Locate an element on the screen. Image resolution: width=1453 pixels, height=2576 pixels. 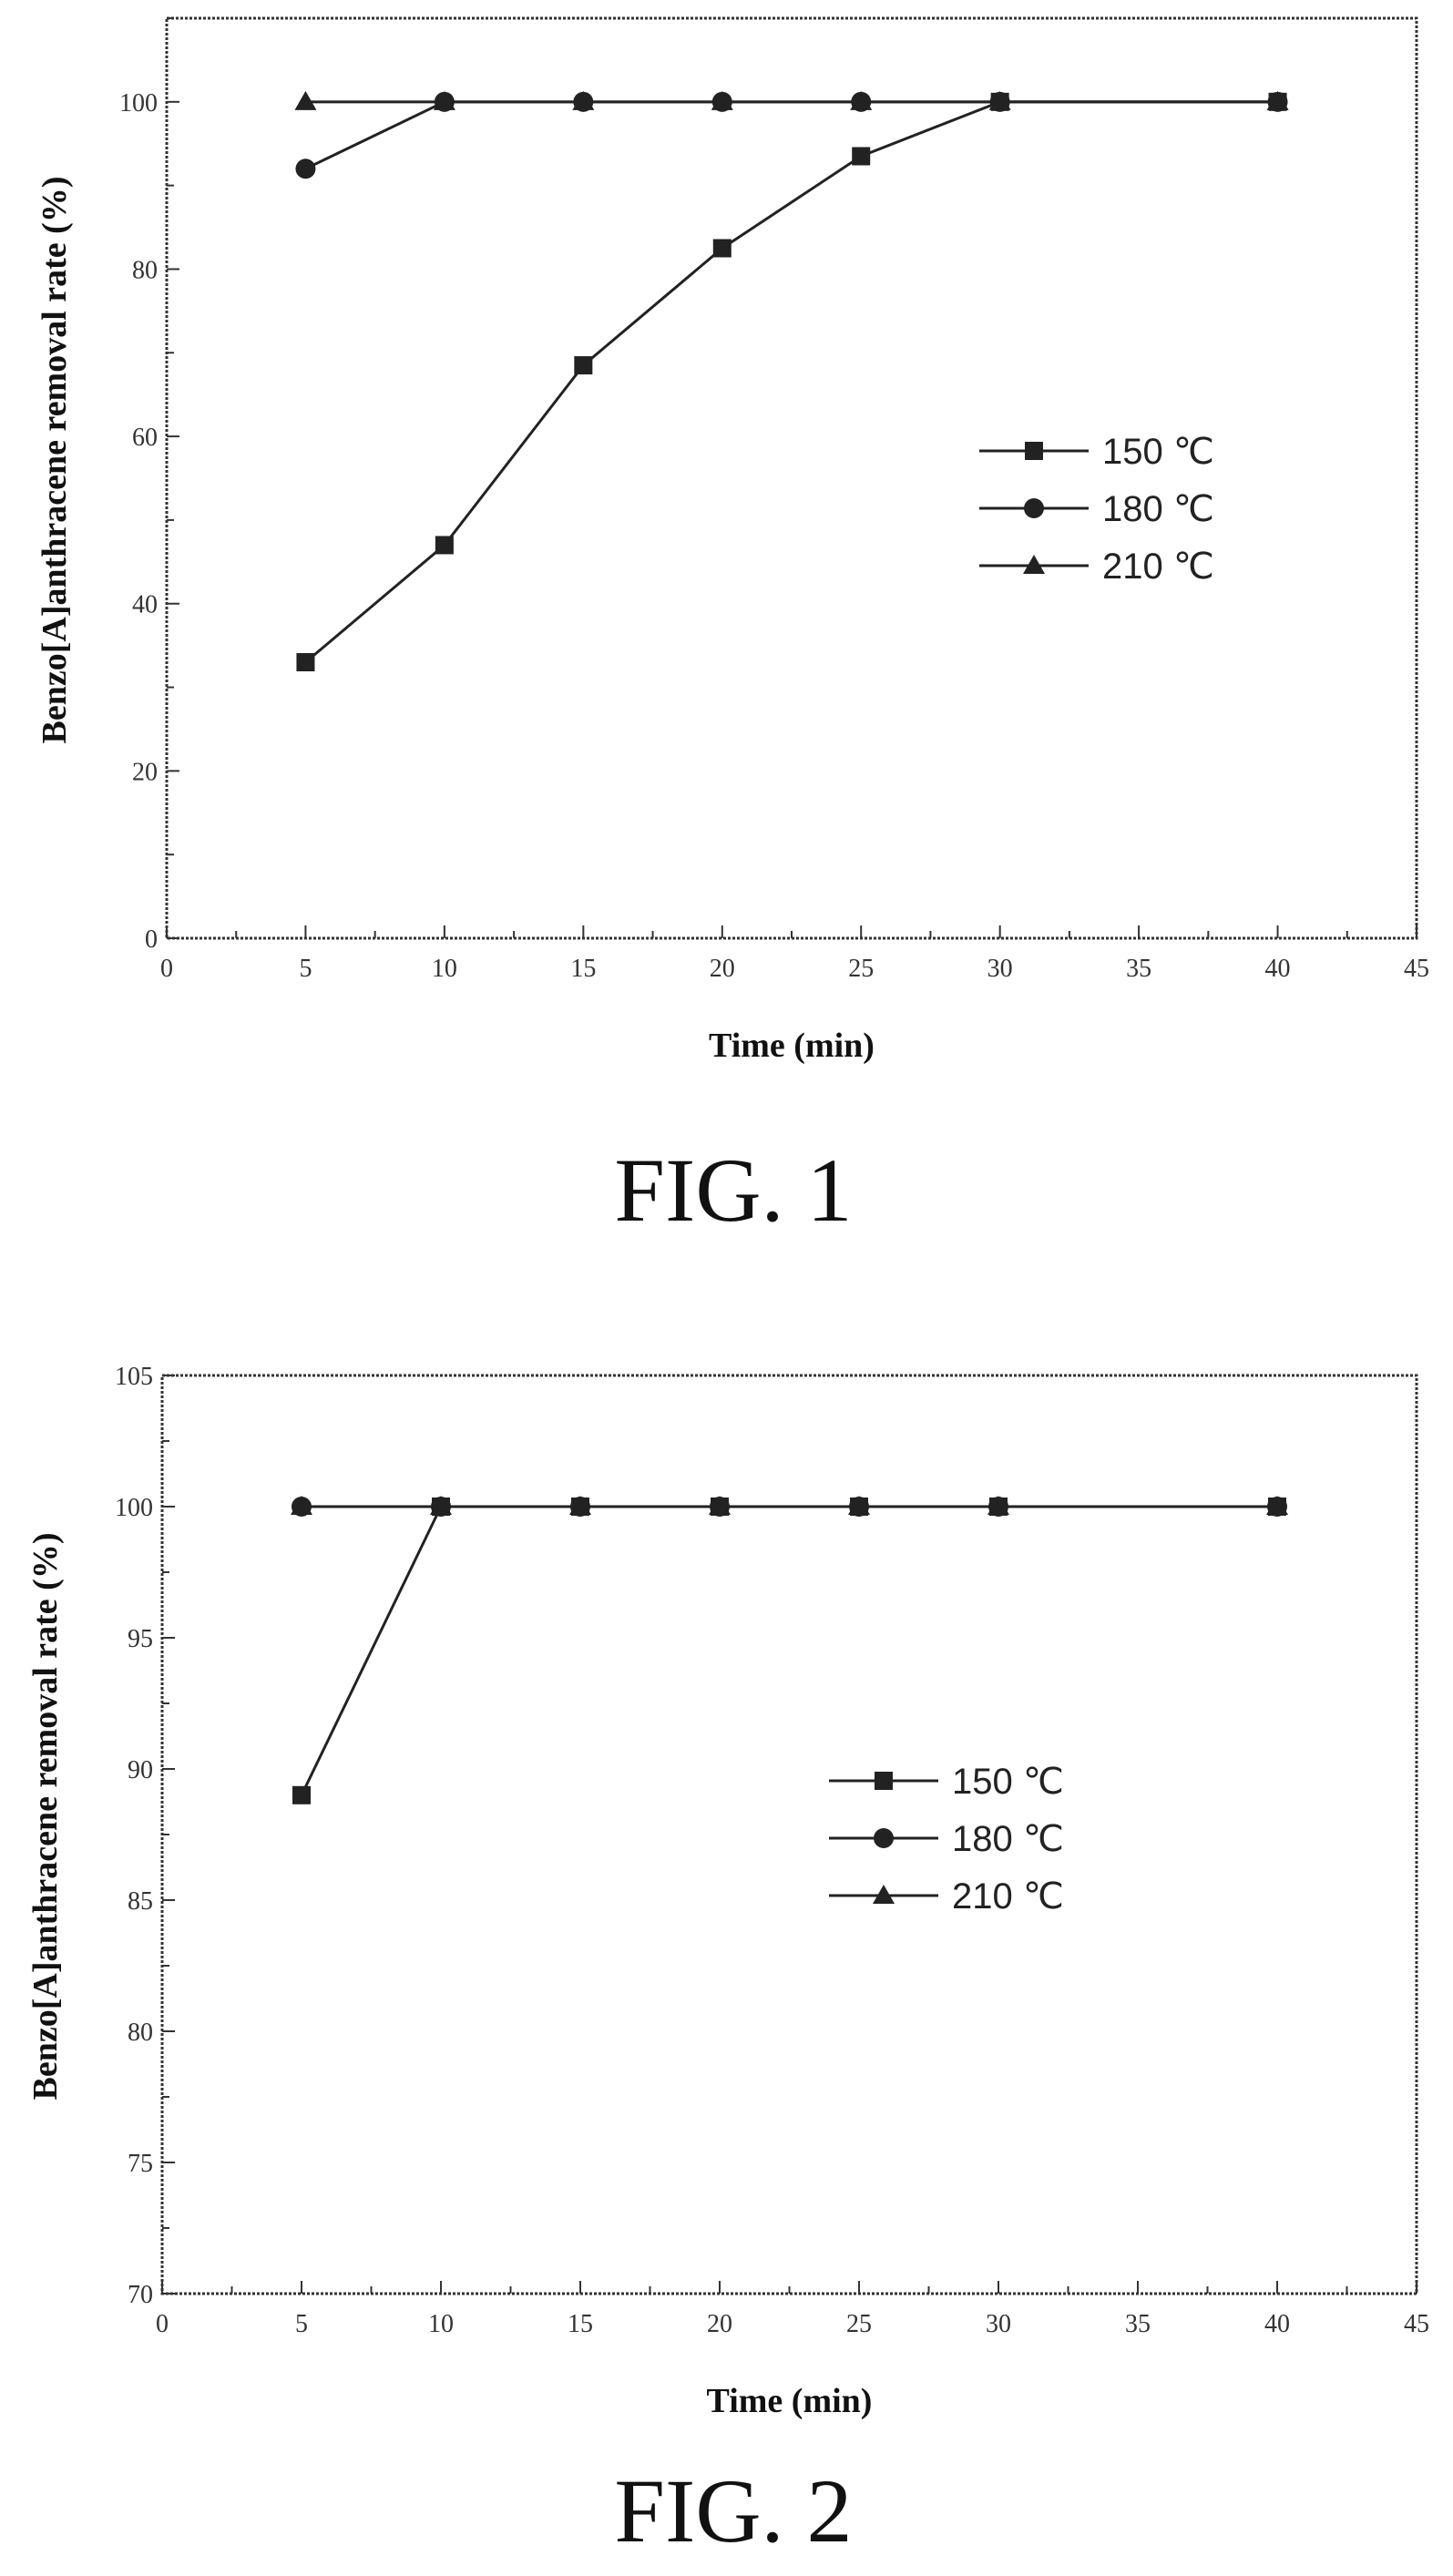
fig2-point-210-x20 is located at coordinates (720, 1505).